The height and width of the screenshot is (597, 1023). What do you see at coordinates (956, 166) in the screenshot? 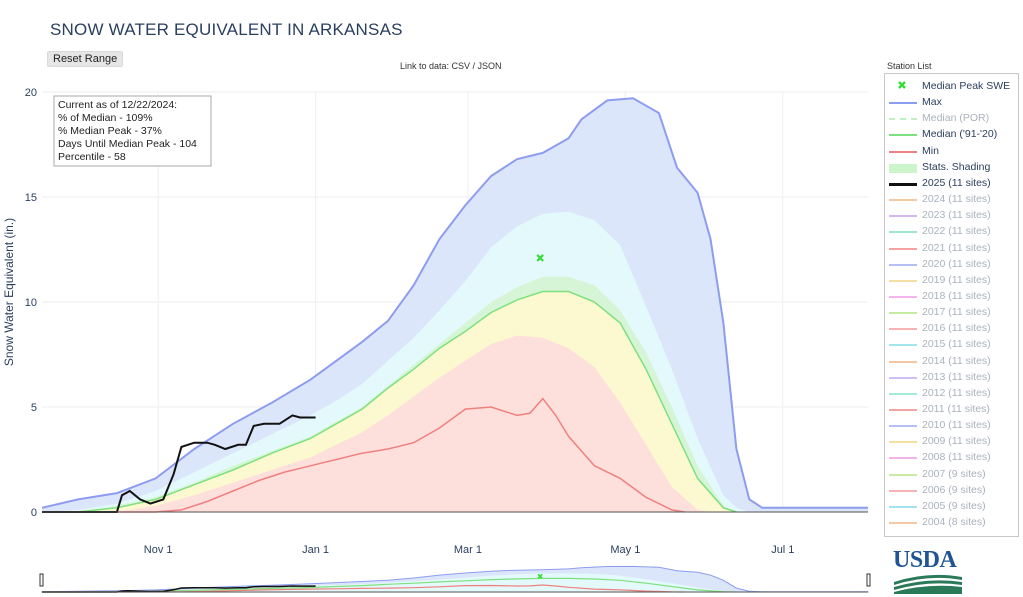
I see `legend-label: Stats. Shading` at bounding box center [956, 166].